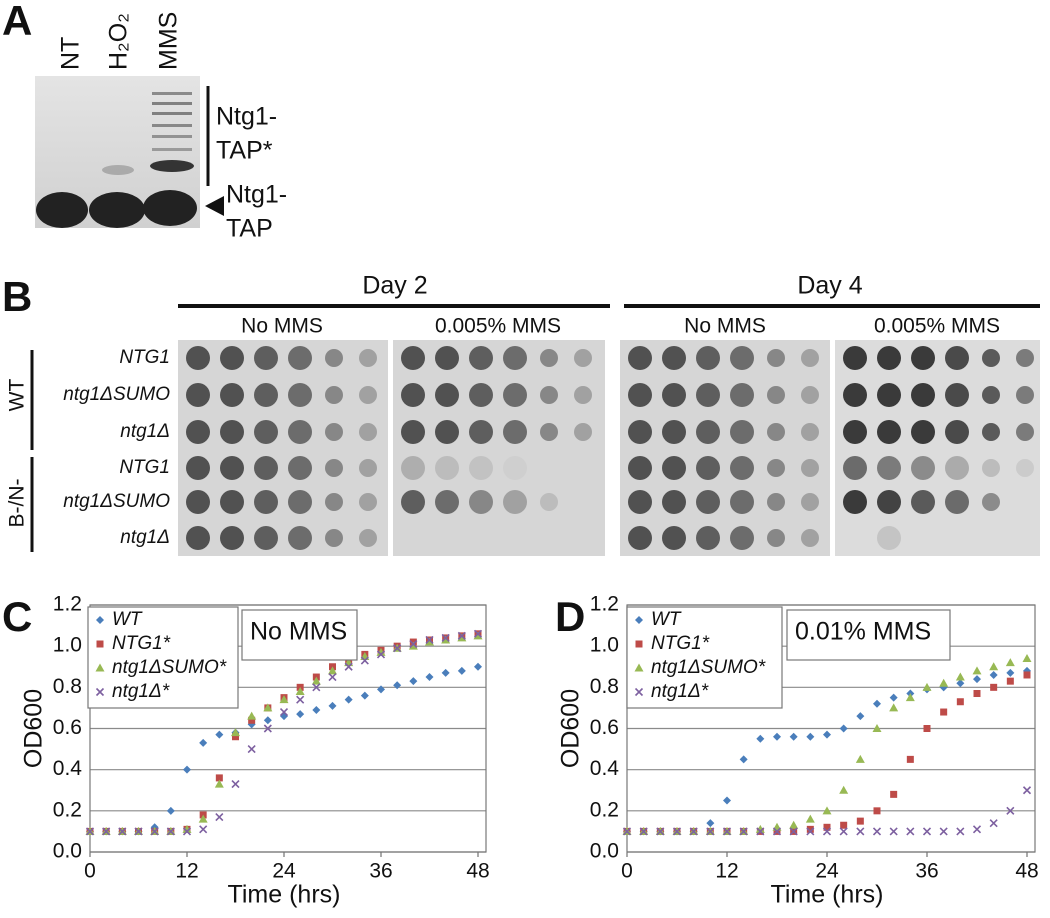 This screenshot has width=1050, height=918. I want to click on legend-marker, so click(639, 620).